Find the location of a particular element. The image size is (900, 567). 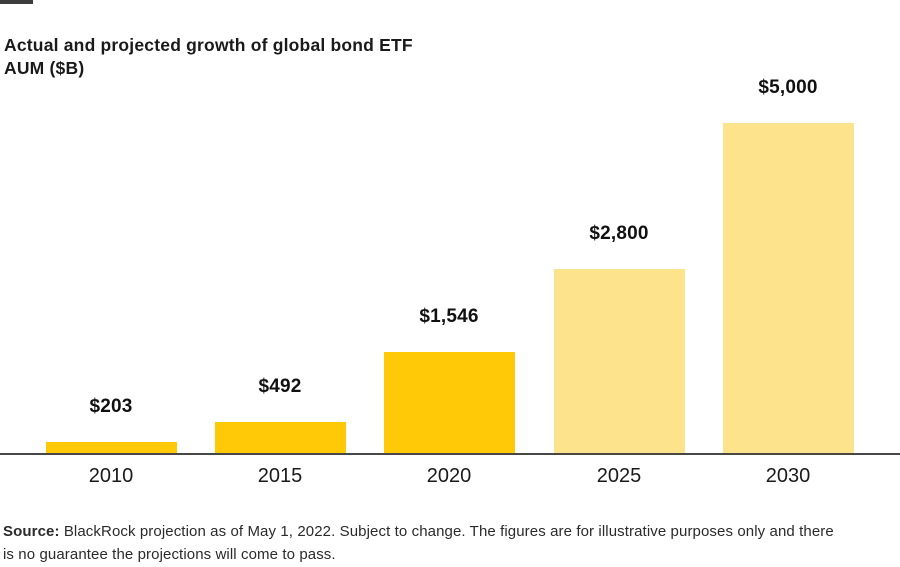

x-axis-label-2025: 2025 is located at coordinates (619, 476).